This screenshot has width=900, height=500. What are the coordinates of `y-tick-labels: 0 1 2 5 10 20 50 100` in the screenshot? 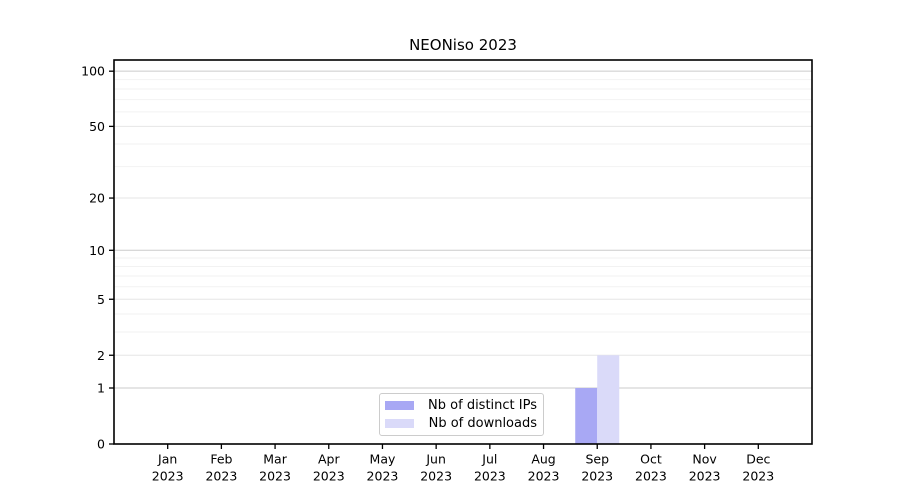 It's located at (93, 258).